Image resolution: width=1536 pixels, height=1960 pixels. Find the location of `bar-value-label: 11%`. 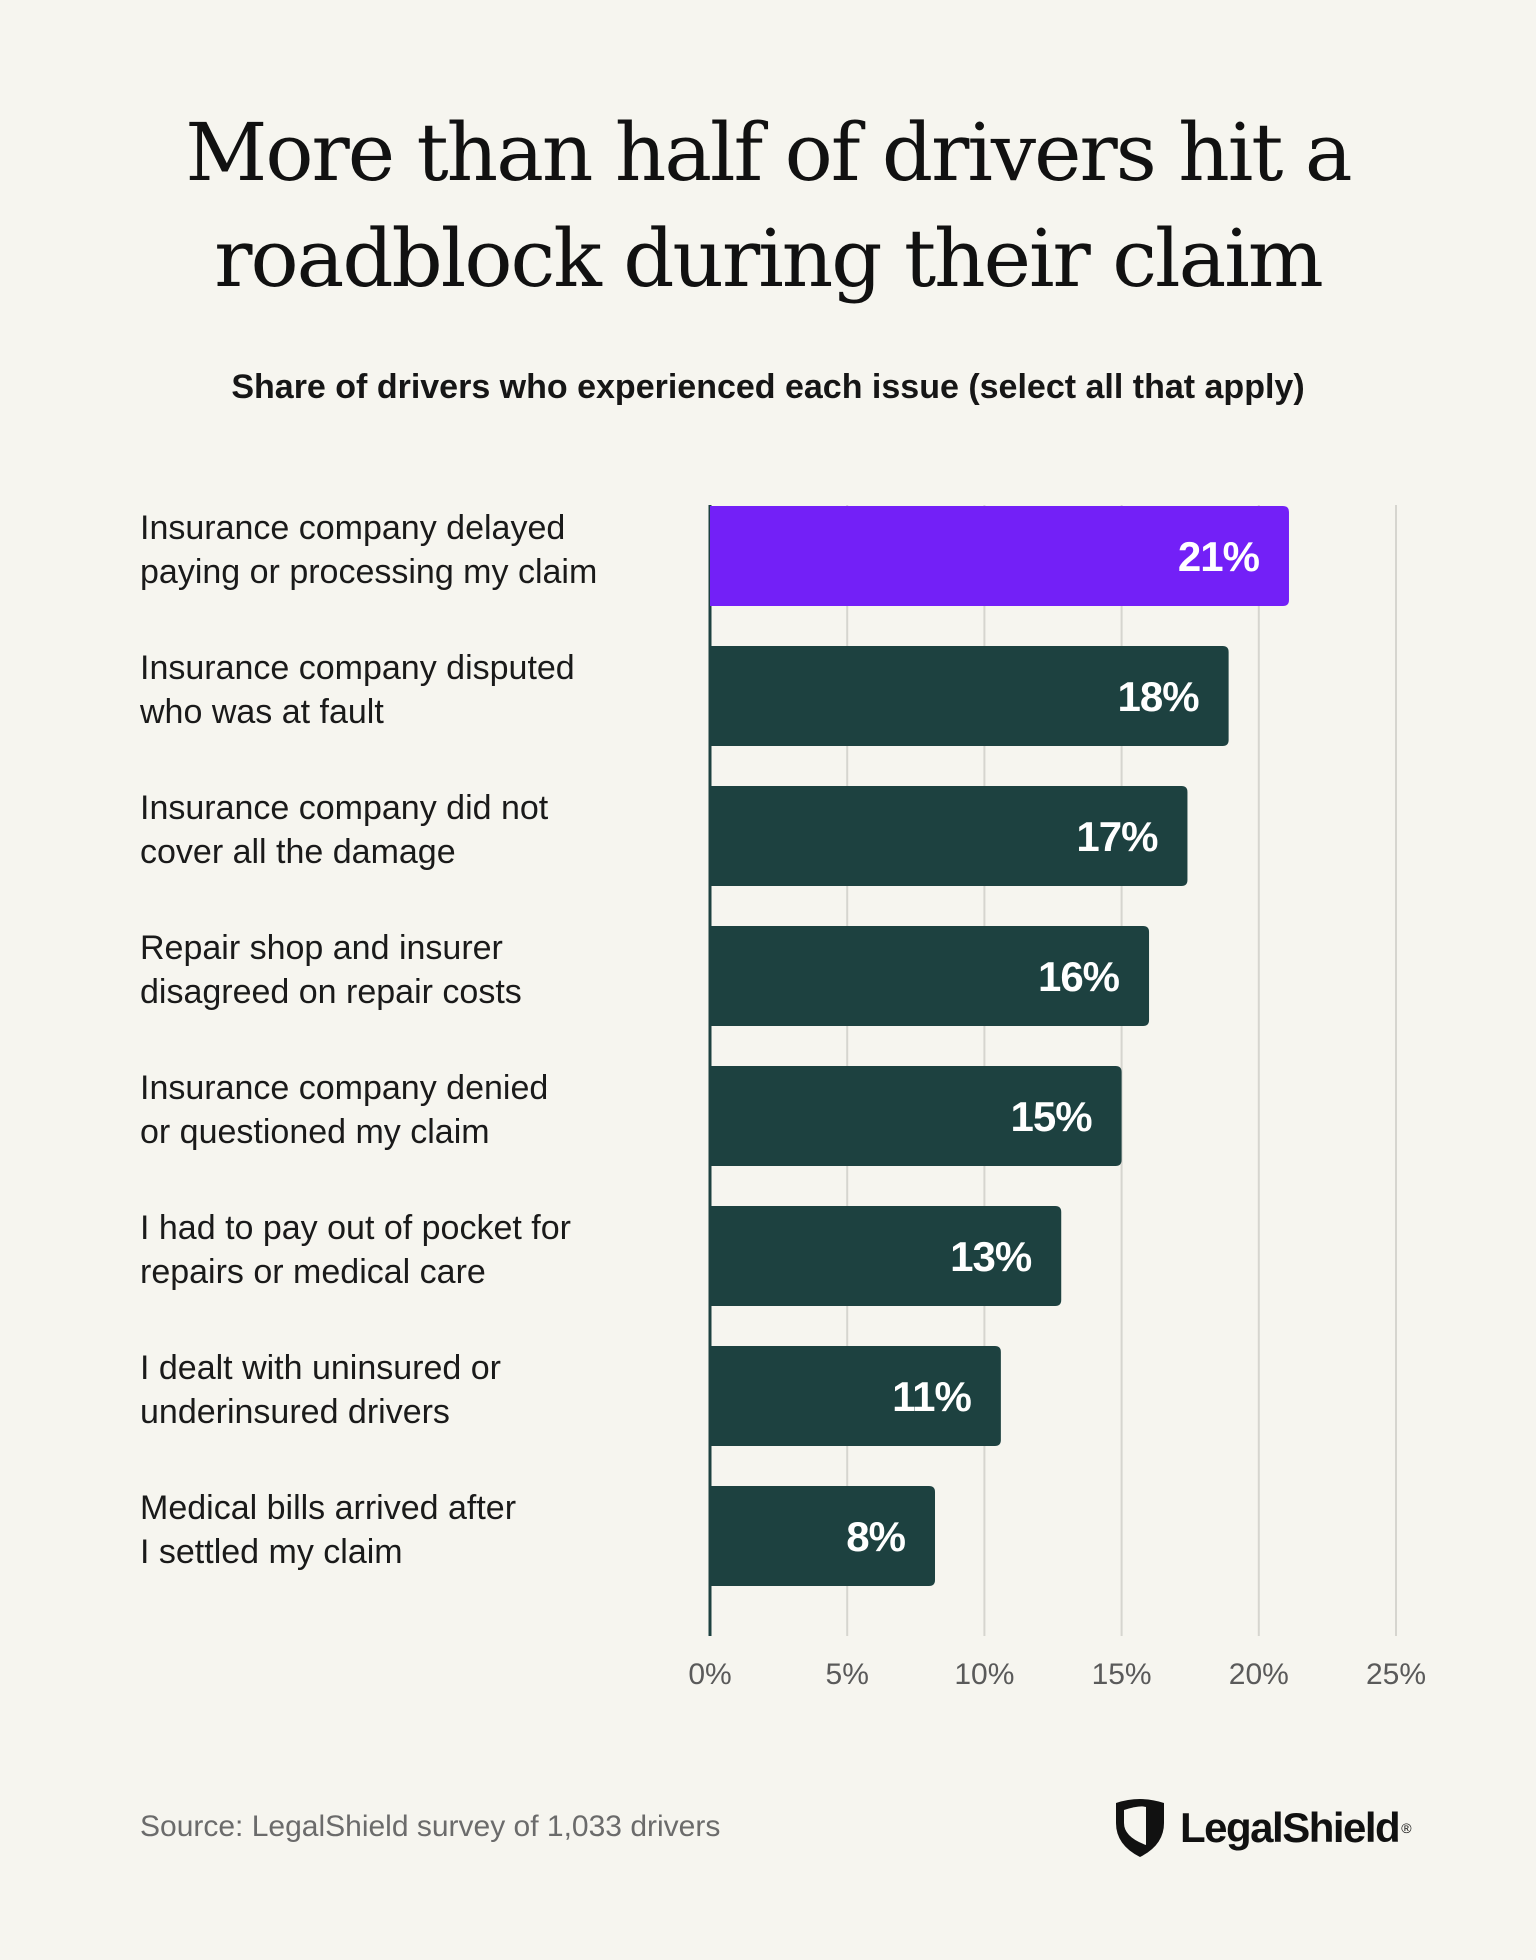

bar-value-label: 11% is located at coordinates (931, 1396).